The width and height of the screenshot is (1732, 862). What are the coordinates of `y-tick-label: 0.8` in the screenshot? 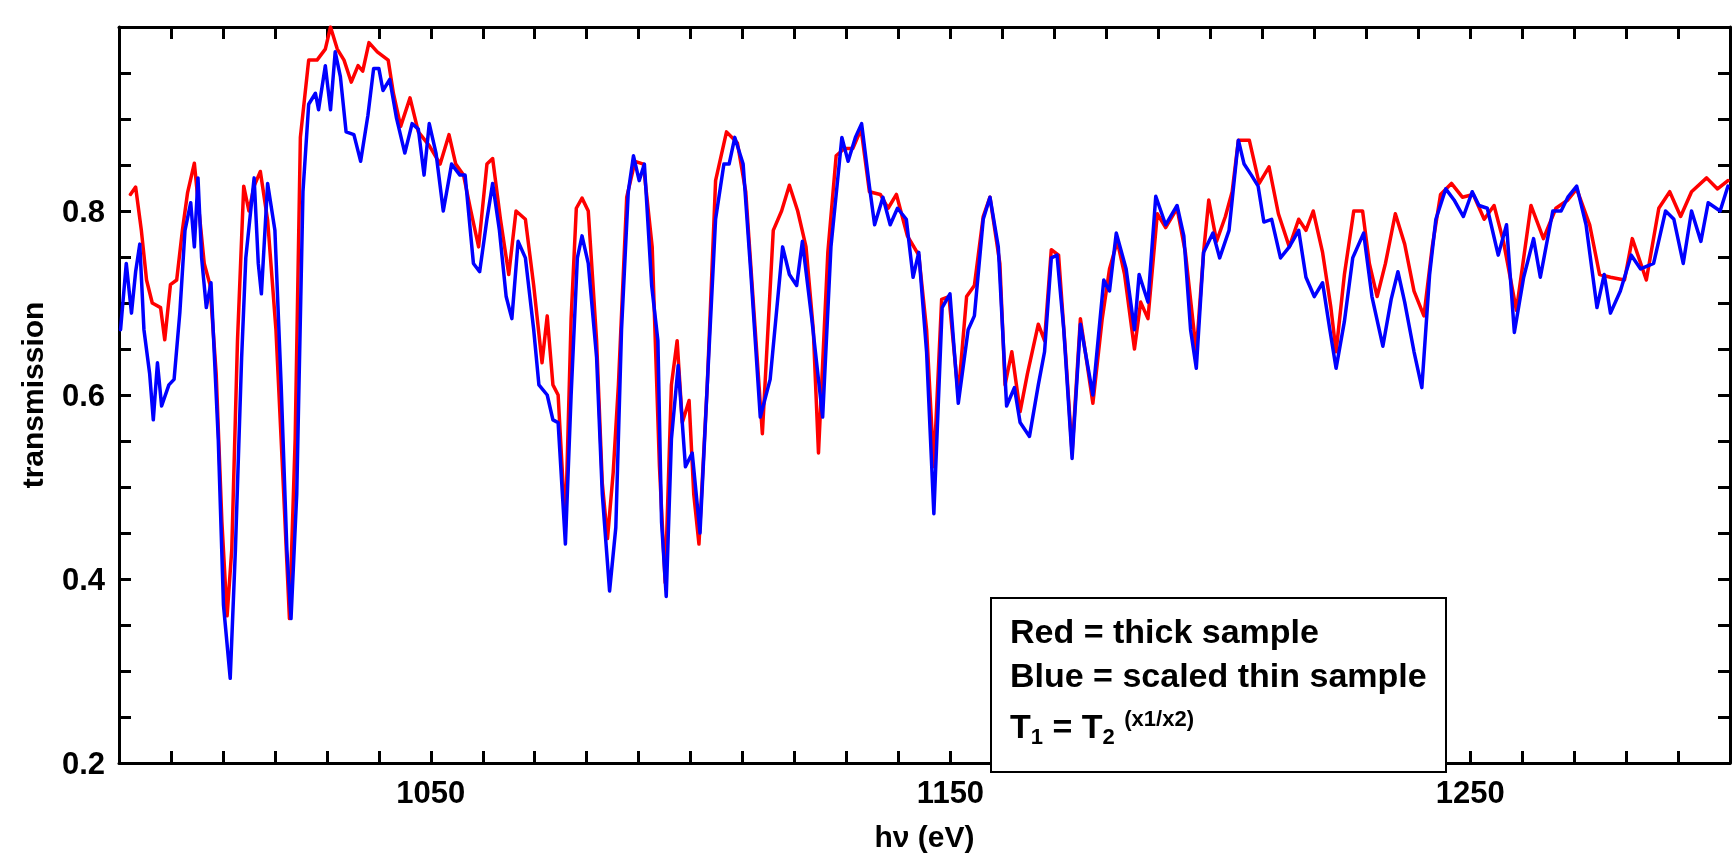 It's located at (83, 211).